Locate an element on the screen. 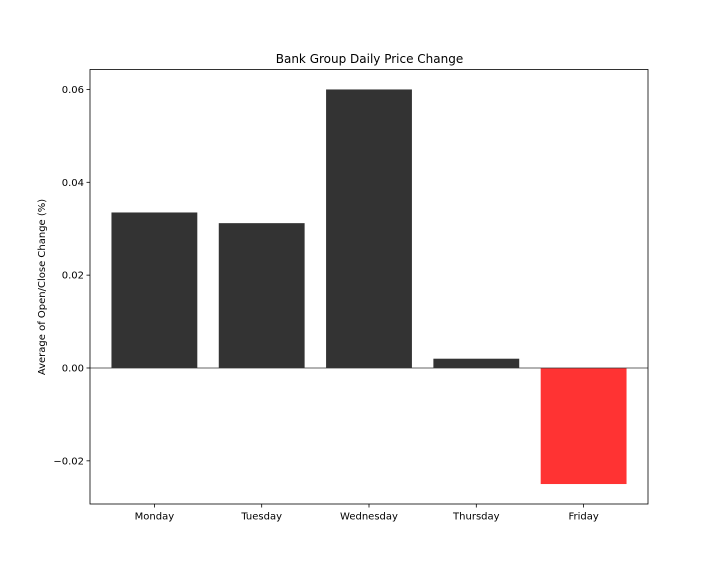 The width and height of the screenshot is (720, 576). x-tick-label-monday: Monday is located at coordinates (155, 517).